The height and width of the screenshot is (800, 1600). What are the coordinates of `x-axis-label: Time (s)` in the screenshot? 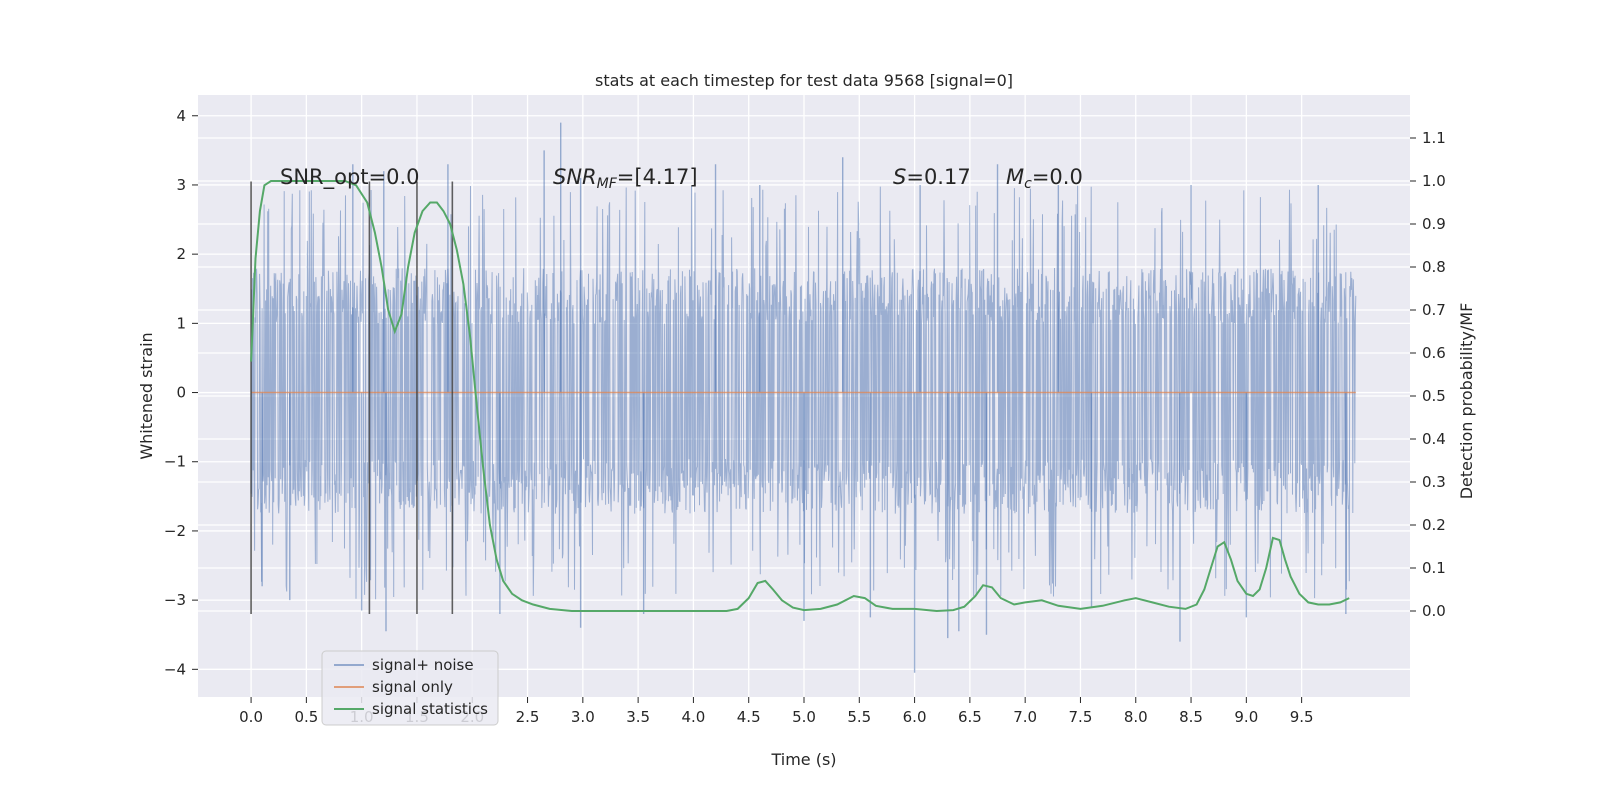 It's located at (803, 759).